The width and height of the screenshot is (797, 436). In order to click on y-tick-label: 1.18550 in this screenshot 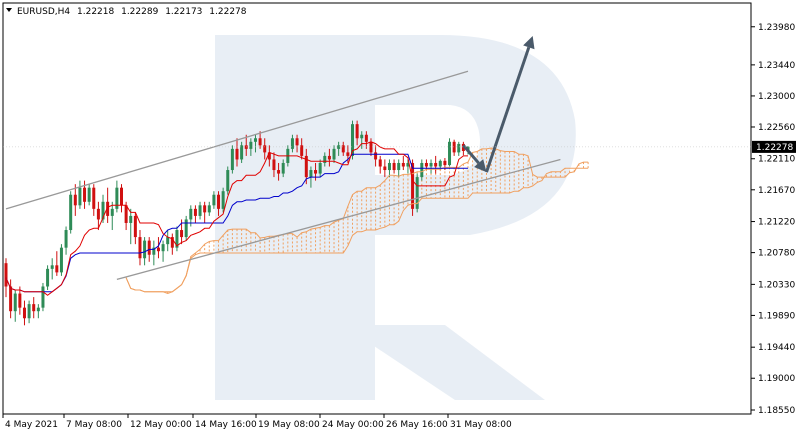, I will do `click(776, 411)`.